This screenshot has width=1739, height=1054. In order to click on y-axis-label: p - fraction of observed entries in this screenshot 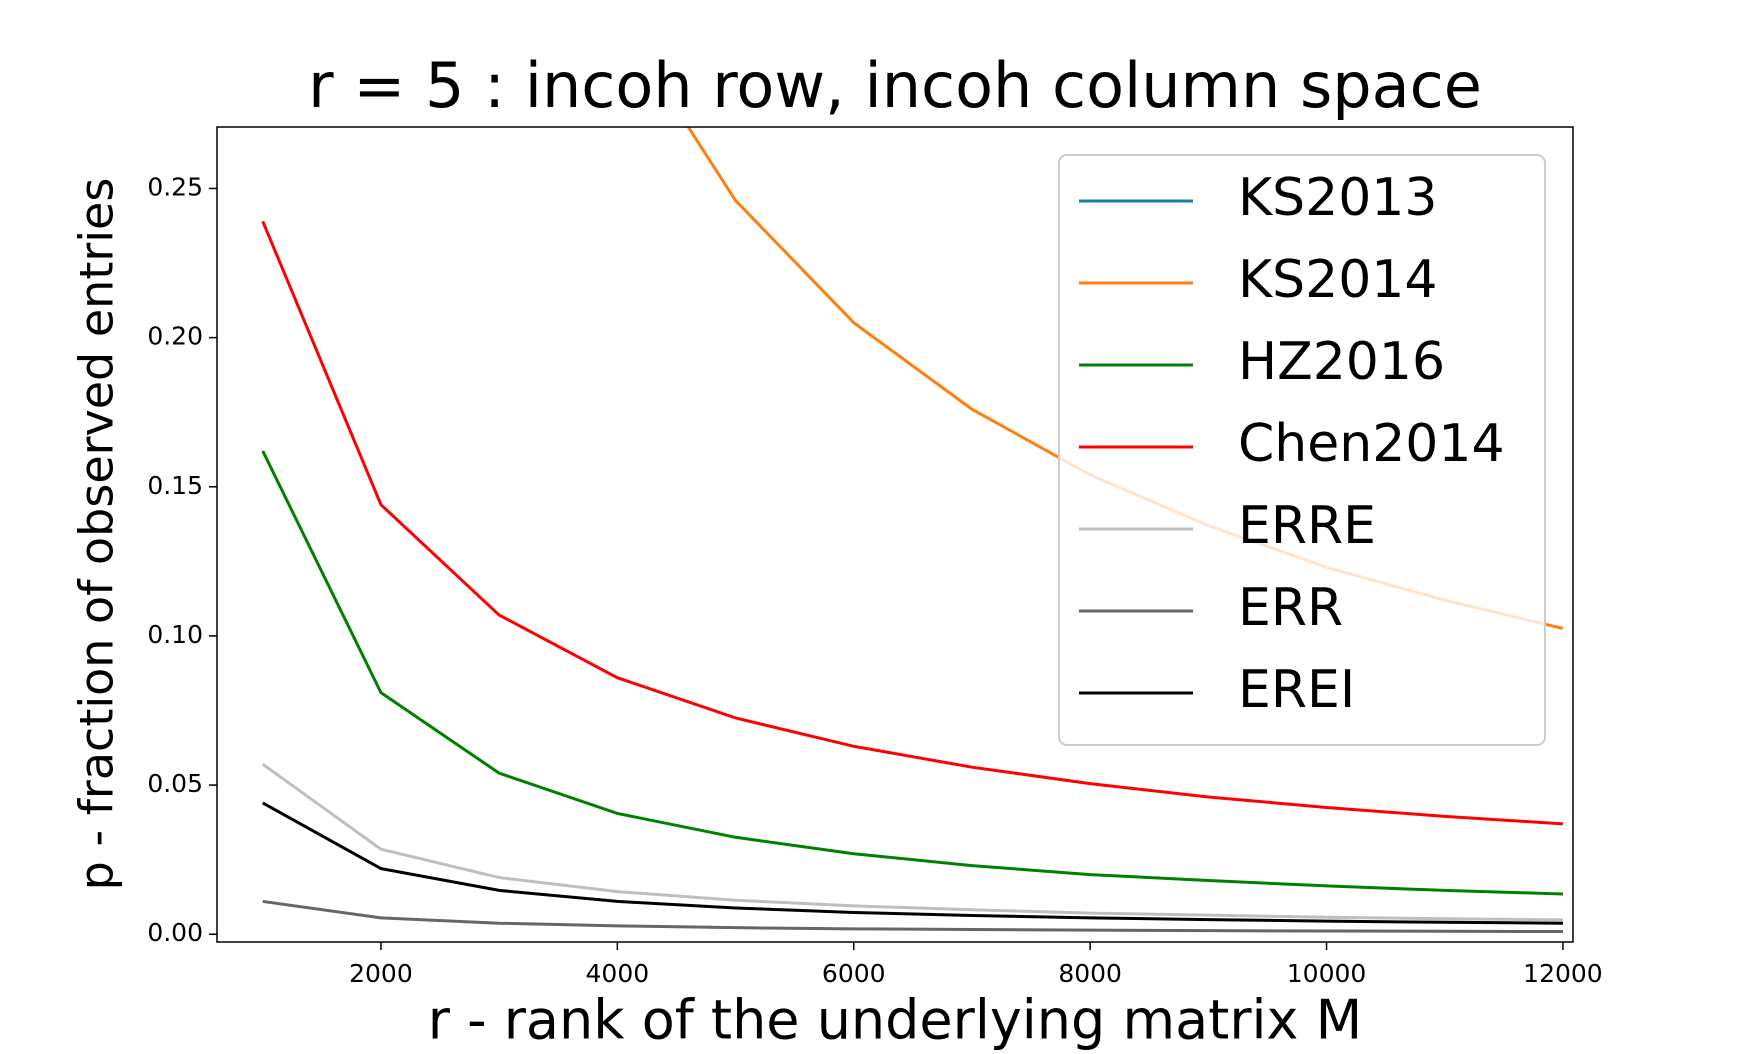, I will do `click(97, 534)`.